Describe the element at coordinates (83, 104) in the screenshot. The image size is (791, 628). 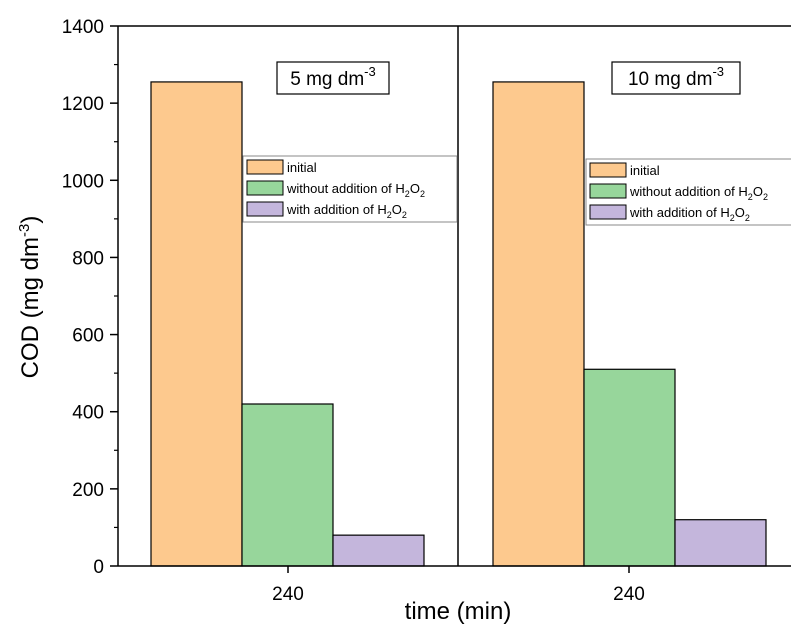
I see `y-tick-label: 1200` at that location.